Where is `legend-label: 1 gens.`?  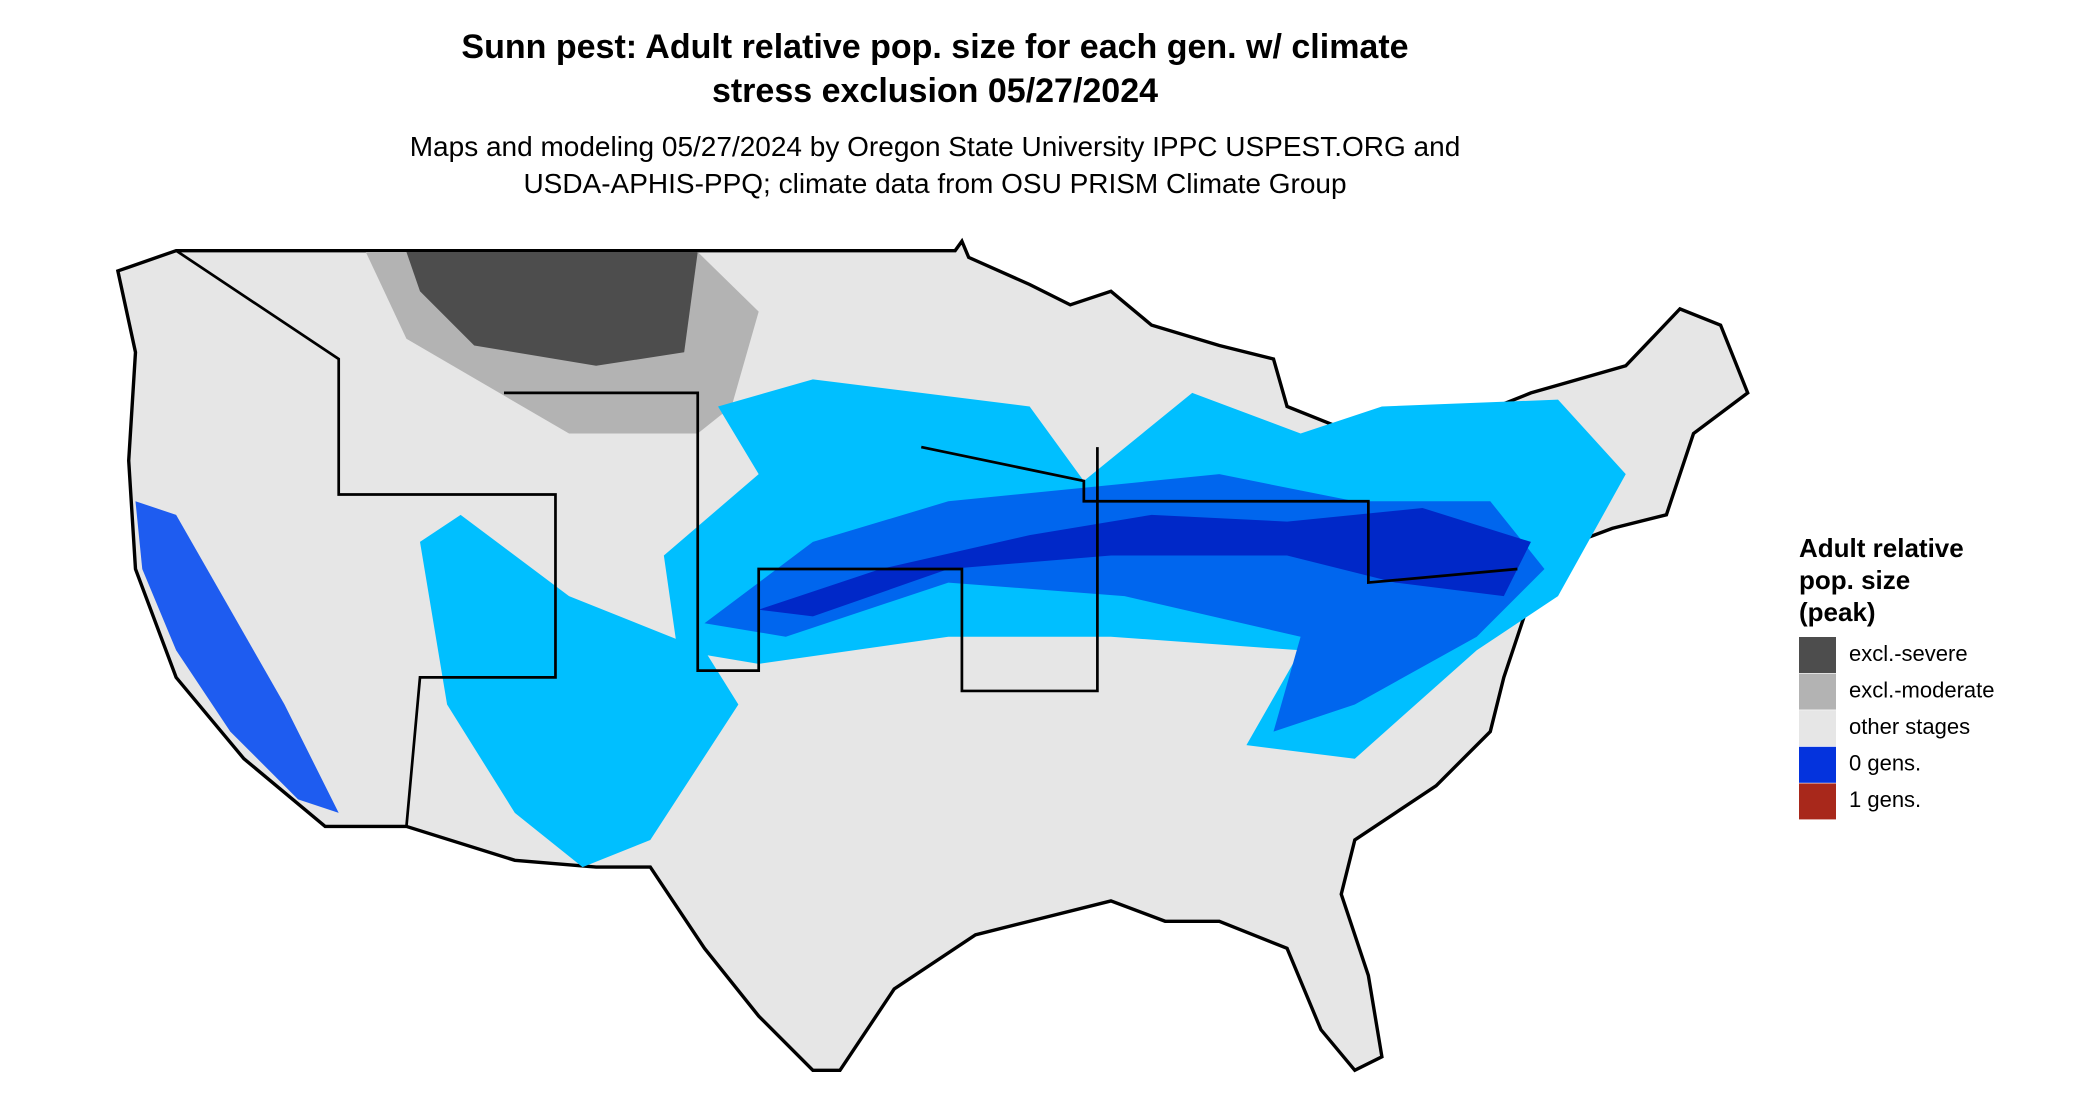
legend-label: 1 gens. is located at coordinates (1885, 799).